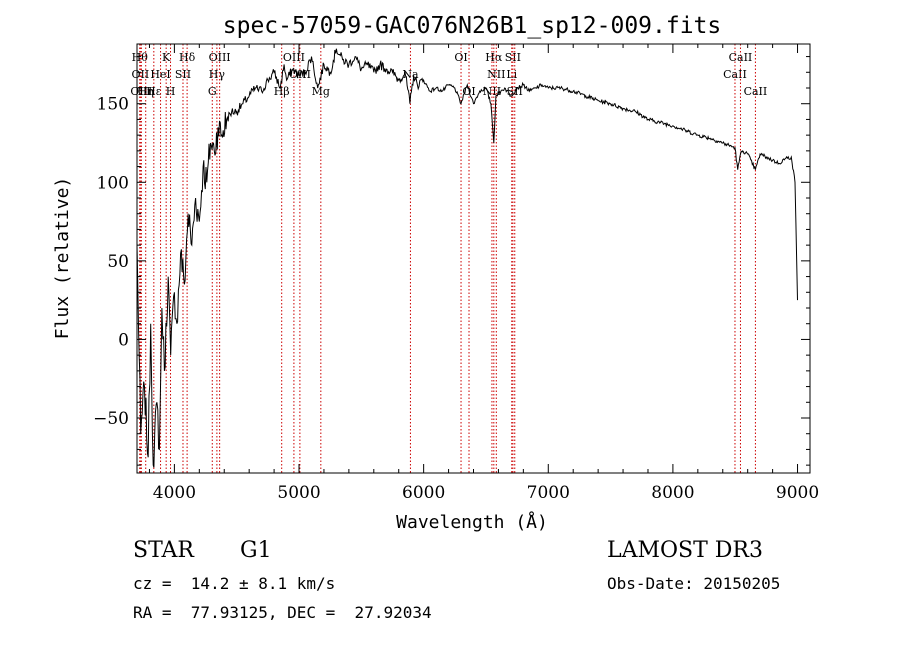 The image size is (900, 649). What do you see at coordinates (141, 74) in the screenshot?
I see `line-label: OII` at bounding box center [141, 74].